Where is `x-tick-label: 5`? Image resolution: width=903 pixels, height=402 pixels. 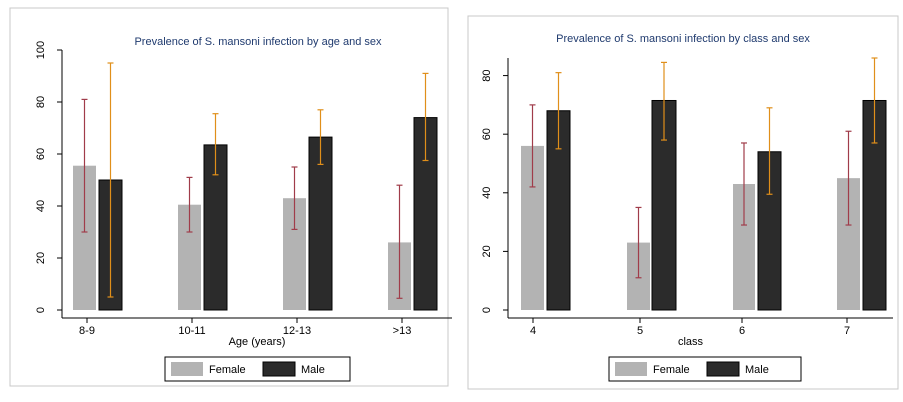 x-tick-label: 5 is located at coordinates (640, 331).